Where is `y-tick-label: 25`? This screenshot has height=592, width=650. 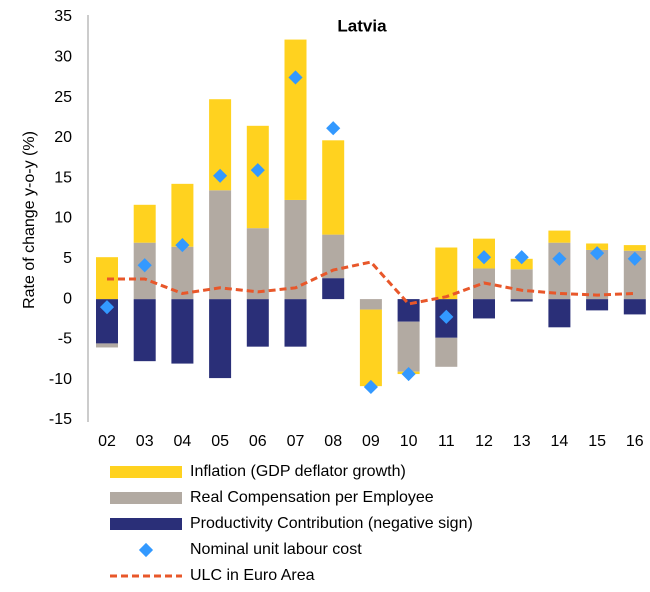
y-tick-label: 25 is located at coordinates (63, 97).